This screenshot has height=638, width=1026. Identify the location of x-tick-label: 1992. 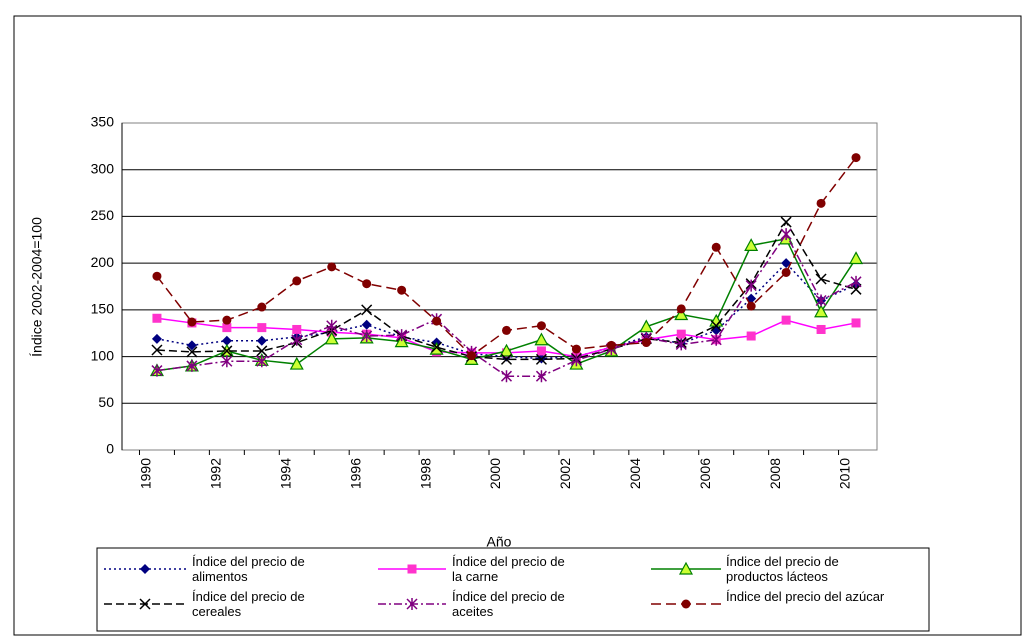
(216, 473).